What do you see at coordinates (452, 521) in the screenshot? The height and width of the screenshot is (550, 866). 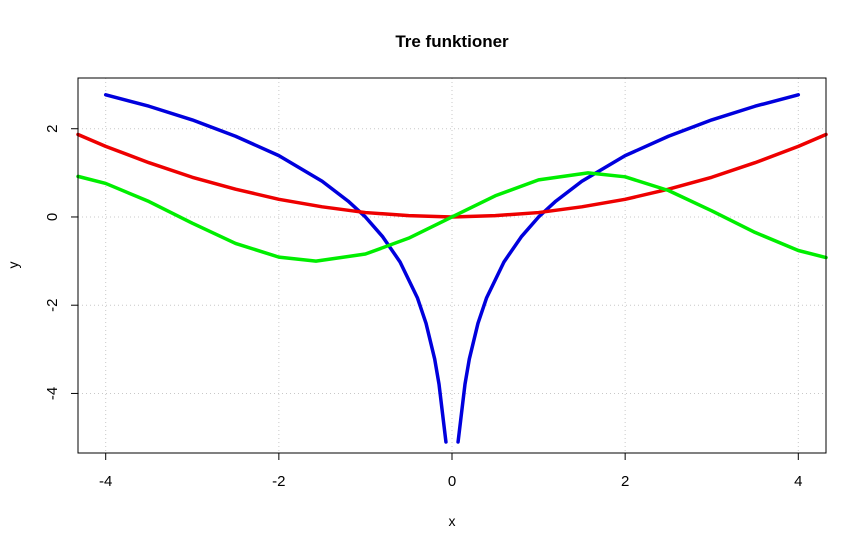 I see `x-axis-label: x` at bounding box center [452, 521].